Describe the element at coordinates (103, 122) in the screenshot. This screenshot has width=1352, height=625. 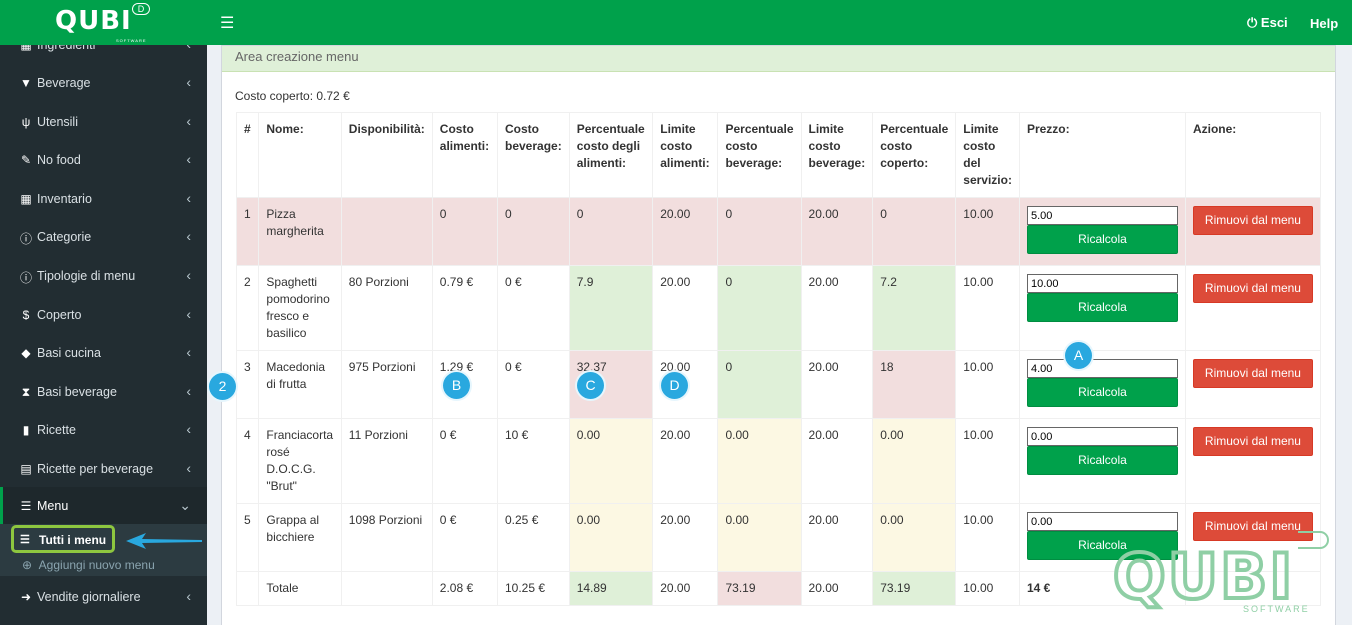
I see `sidebar-item-utensili: ψ Utensili ‹` at that location.